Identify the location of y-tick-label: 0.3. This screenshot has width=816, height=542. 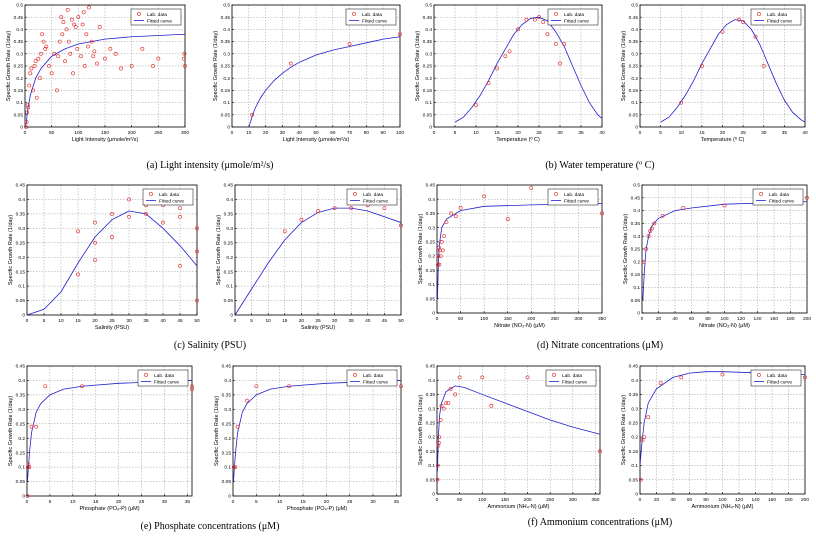
(431, 228).